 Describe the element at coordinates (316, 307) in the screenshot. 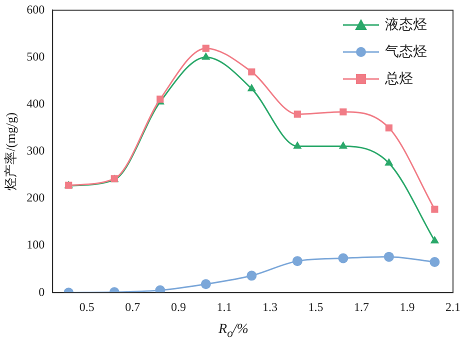

I see `x-tick-label: 1.5` at that location.